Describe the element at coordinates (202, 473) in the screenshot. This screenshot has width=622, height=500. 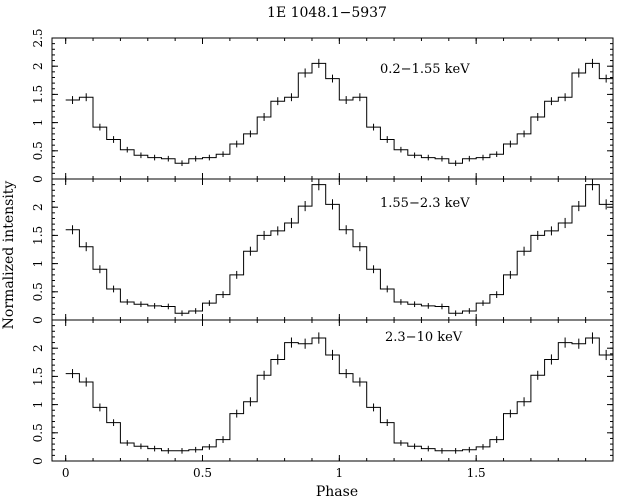
I see `x-tick-label: 0.5` at that location.